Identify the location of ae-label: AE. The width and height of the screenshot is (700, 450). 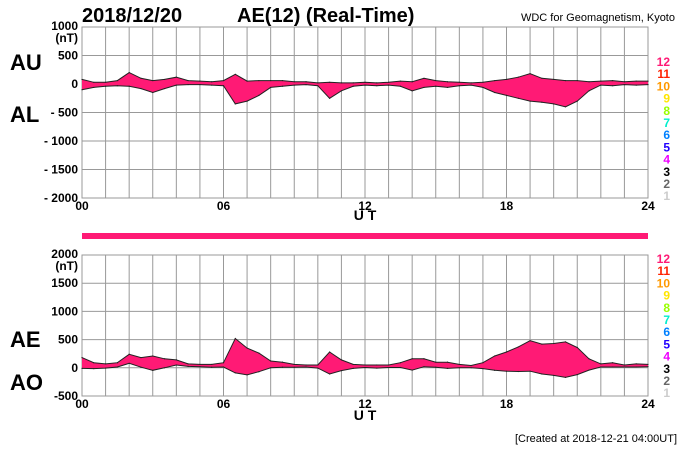
(25, 339).